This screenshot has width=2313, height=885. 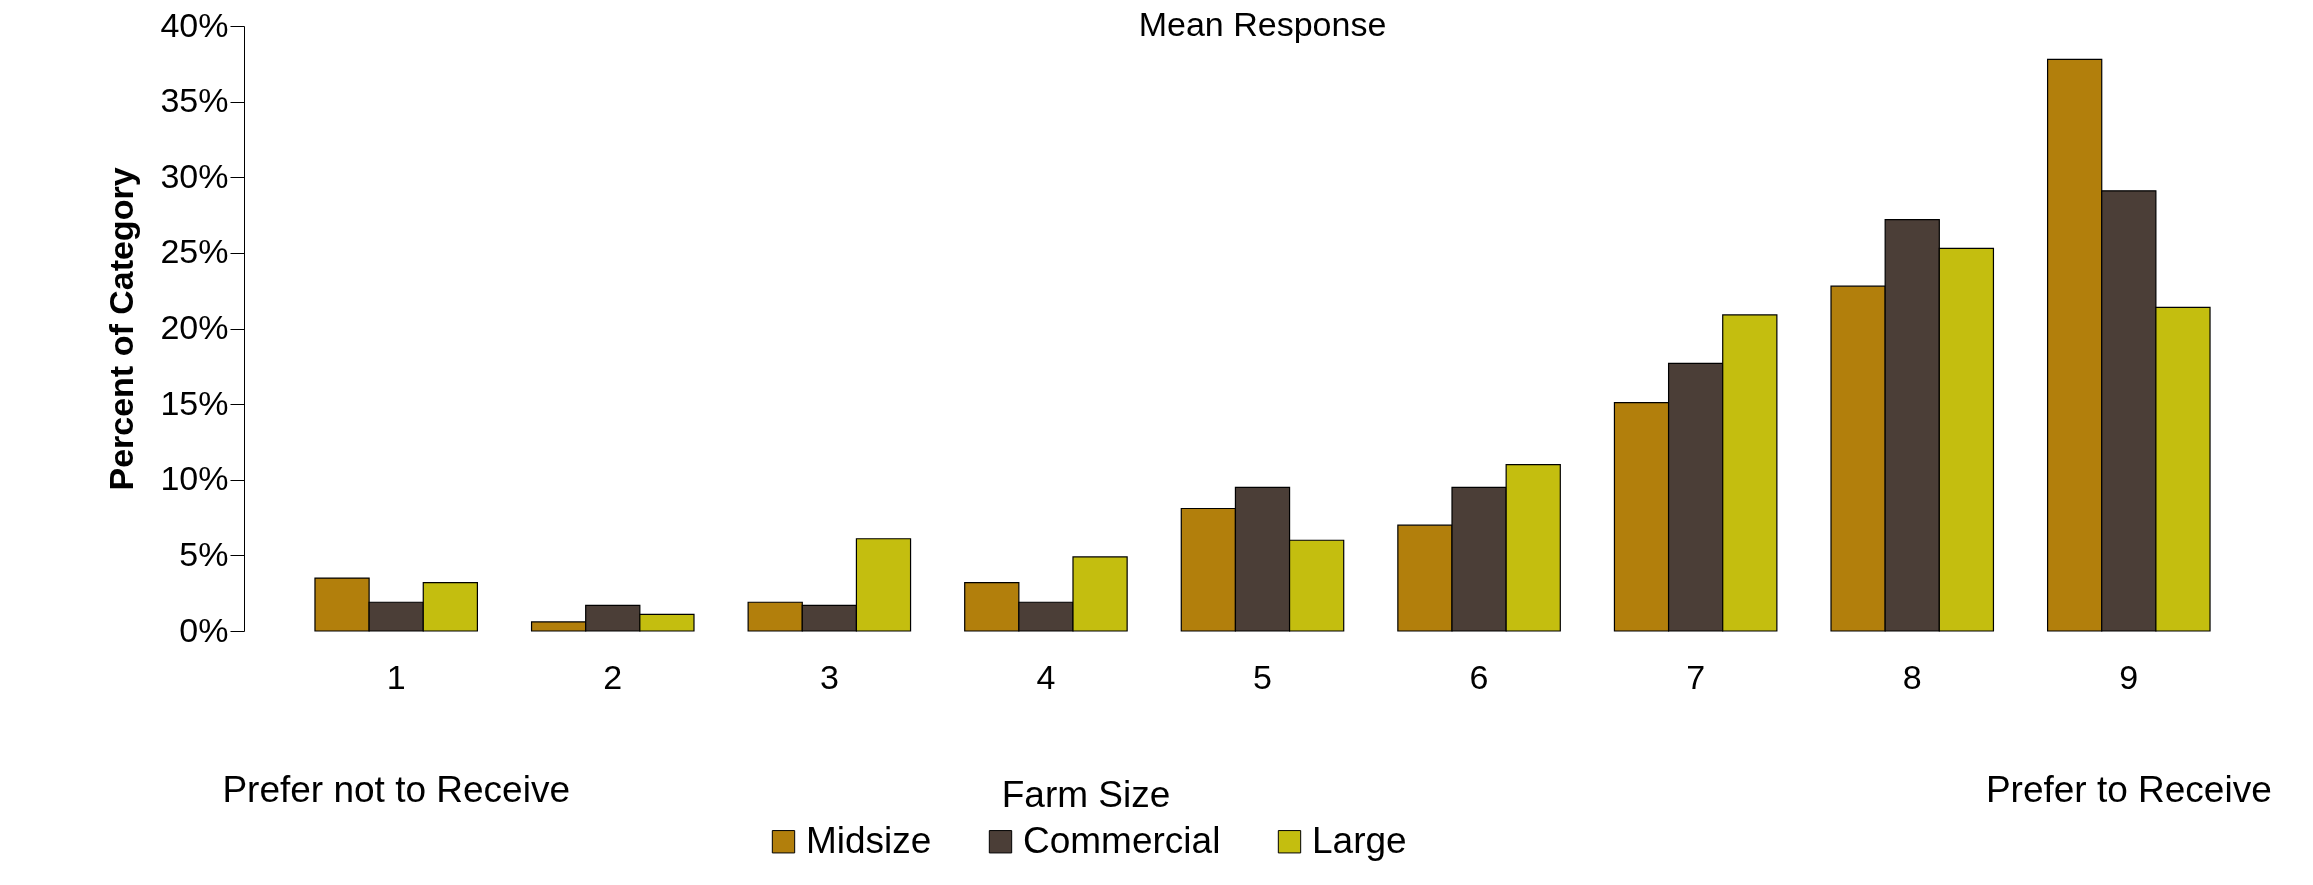 I want to click on y-tick-label: 15%, so click(x=194, y=402).